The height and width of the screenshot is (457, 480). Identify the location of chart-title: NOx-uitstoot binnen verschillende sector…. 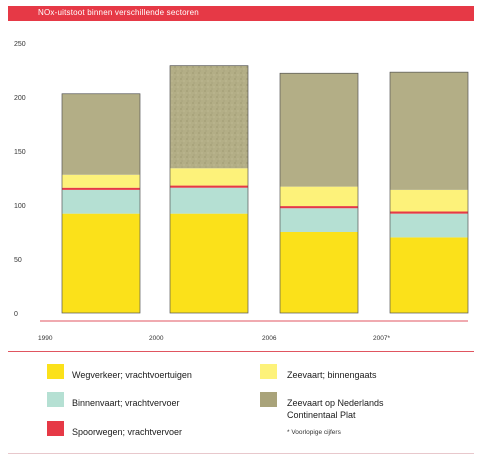
(118, 12).